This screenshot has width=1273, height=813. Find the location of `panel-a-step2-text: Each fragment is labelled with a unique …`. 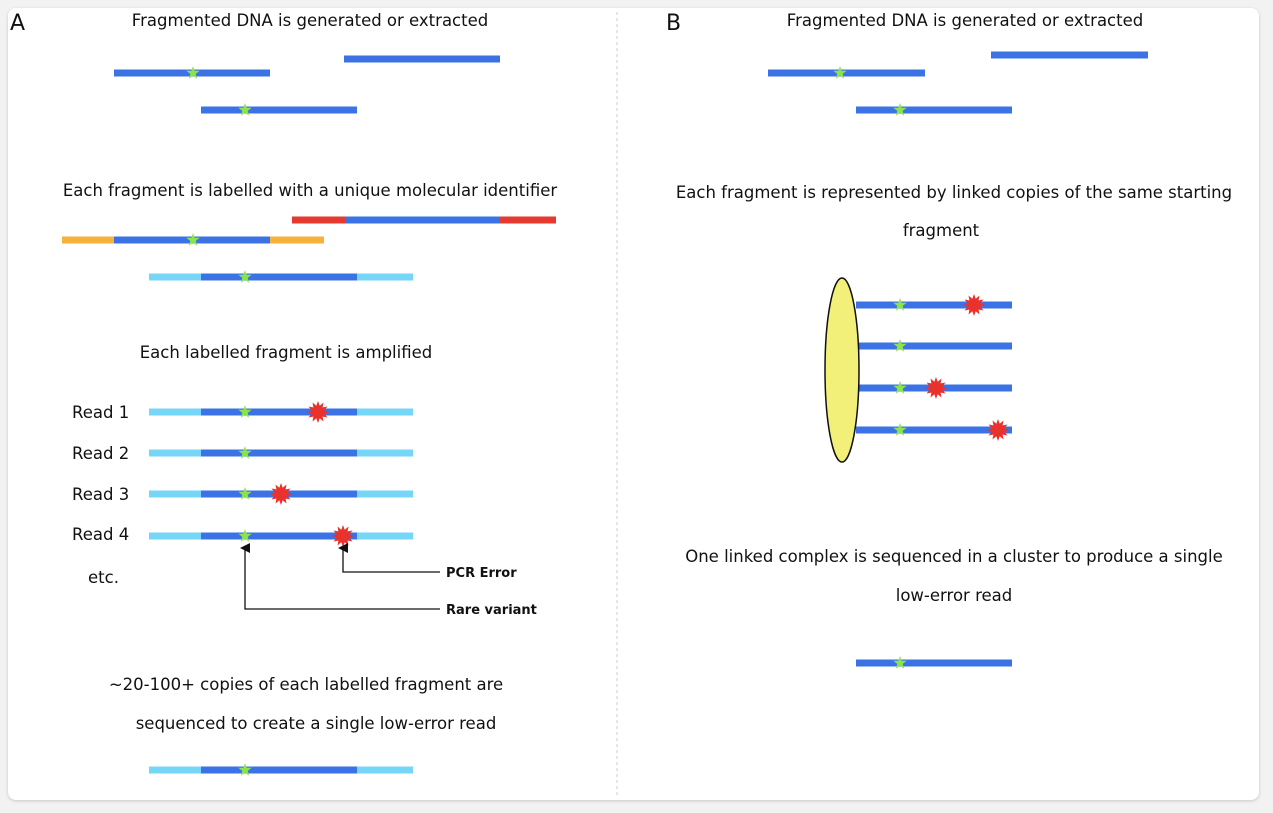

panel-a-step2-text: Each fragment is labelled with a unique … is located at coordinates (310, 190).